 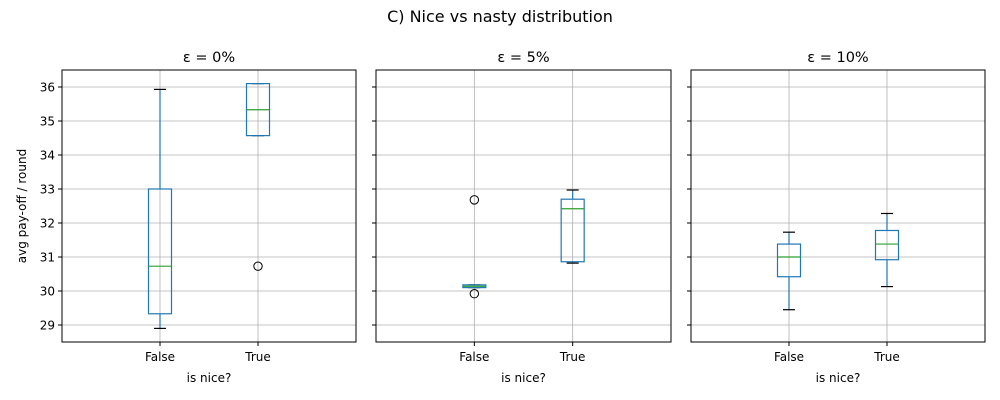 I want to click on y-tick-label: 35, so click(x=47, y=122).